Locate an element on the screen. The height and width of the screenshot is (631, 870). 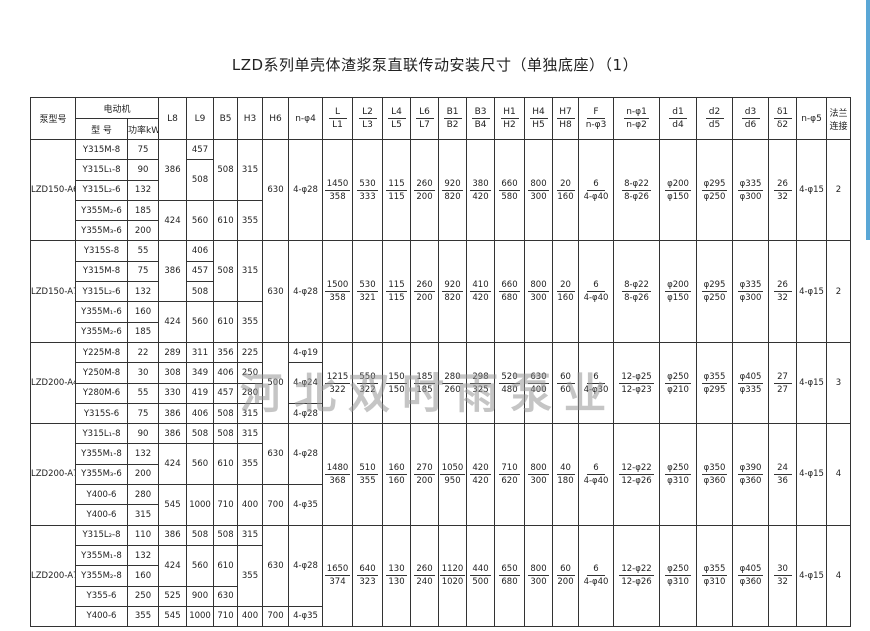
dimension-pair: 30 32 is located at coordinates (783, 576).